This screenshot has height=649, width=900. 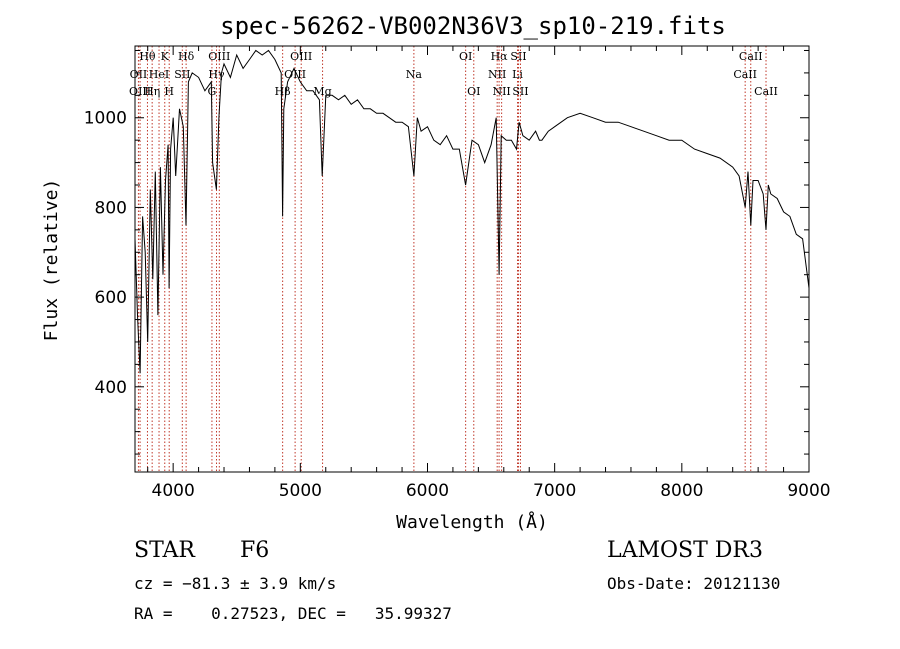 What do you see at coordinates (518, 56) in the screenshot?
I see `line-label-22: SII` at bounding box center [518, 56].